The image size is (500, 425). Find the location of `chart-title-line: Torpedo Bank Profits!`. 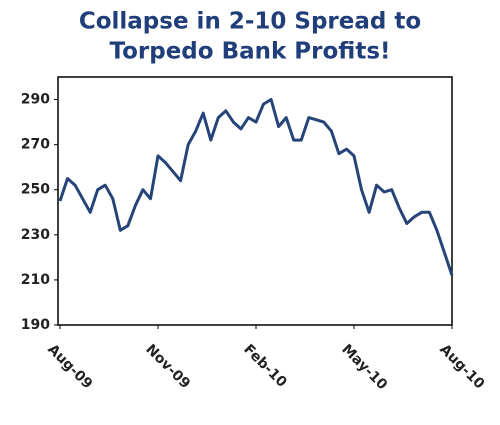

chart-title-line: Torpedo Bank Profits! is located at coordinates (249, 52).